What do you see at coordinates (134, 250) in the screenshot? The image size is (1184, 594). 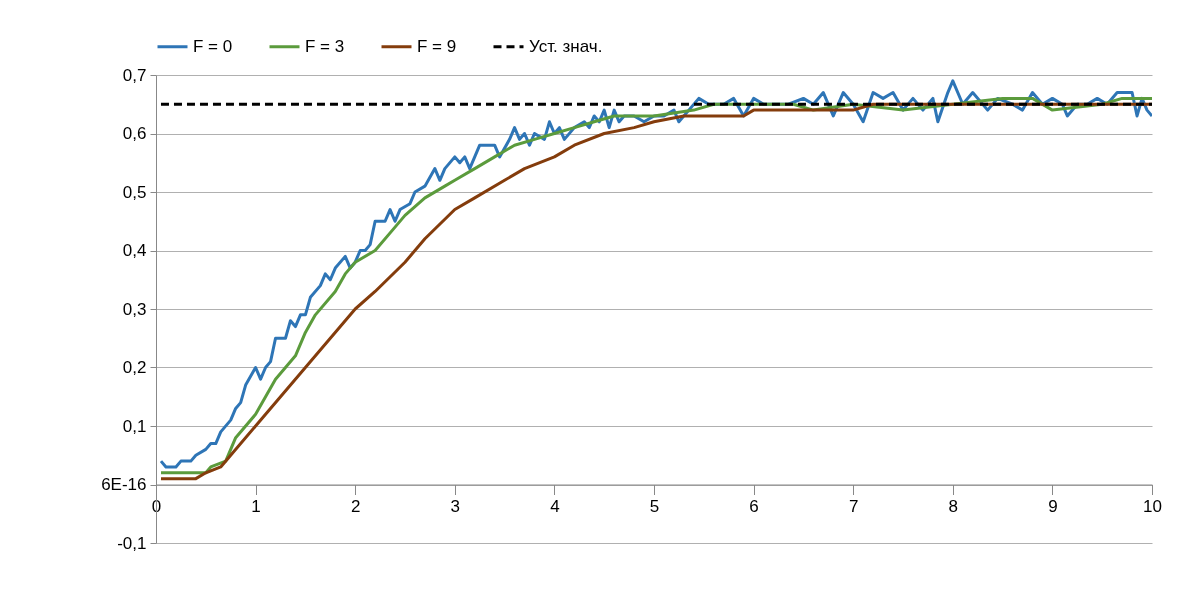 I see `y-tick-label: 0,4` at bounding box center [134, 250].